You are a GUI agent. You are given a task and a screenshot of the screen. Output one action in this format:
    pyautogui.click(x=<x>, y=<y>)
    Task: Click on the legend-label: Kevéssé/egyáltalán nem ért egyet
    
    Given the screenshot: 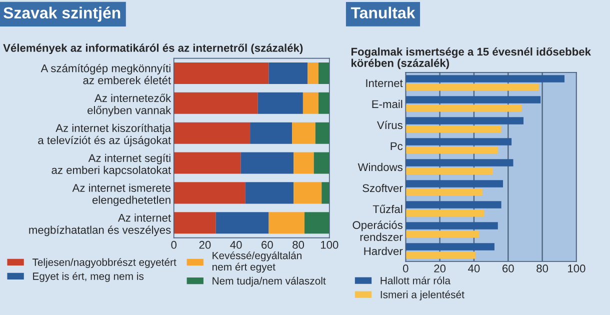 What is the action you would take?
    pyautogui.click(x=257, y=262)
    